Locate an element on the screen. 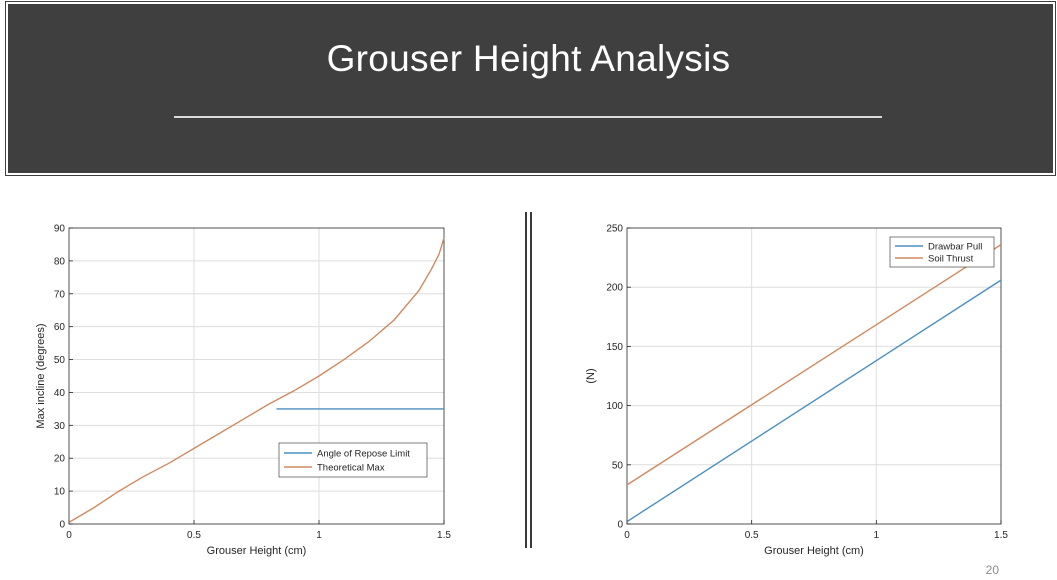  y-tick-label: 90 is located at coordinates (60, 229).